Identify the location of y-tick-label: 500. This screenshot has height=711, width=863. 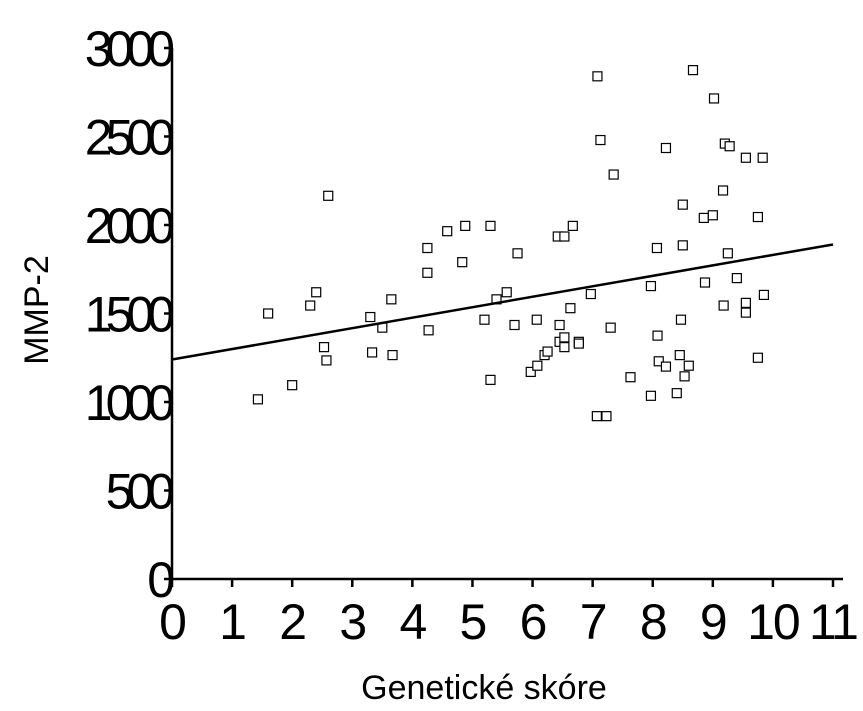
(140, 492).